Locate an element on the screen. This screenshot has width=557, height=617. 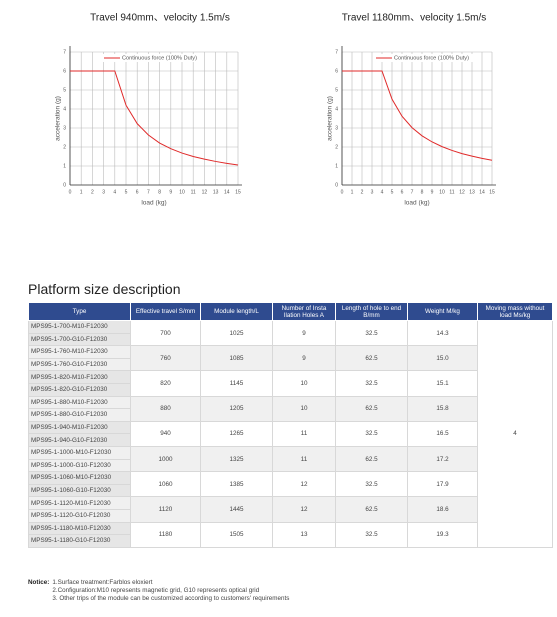
travel-cell: 1120 is located at coordinates (165, 509).